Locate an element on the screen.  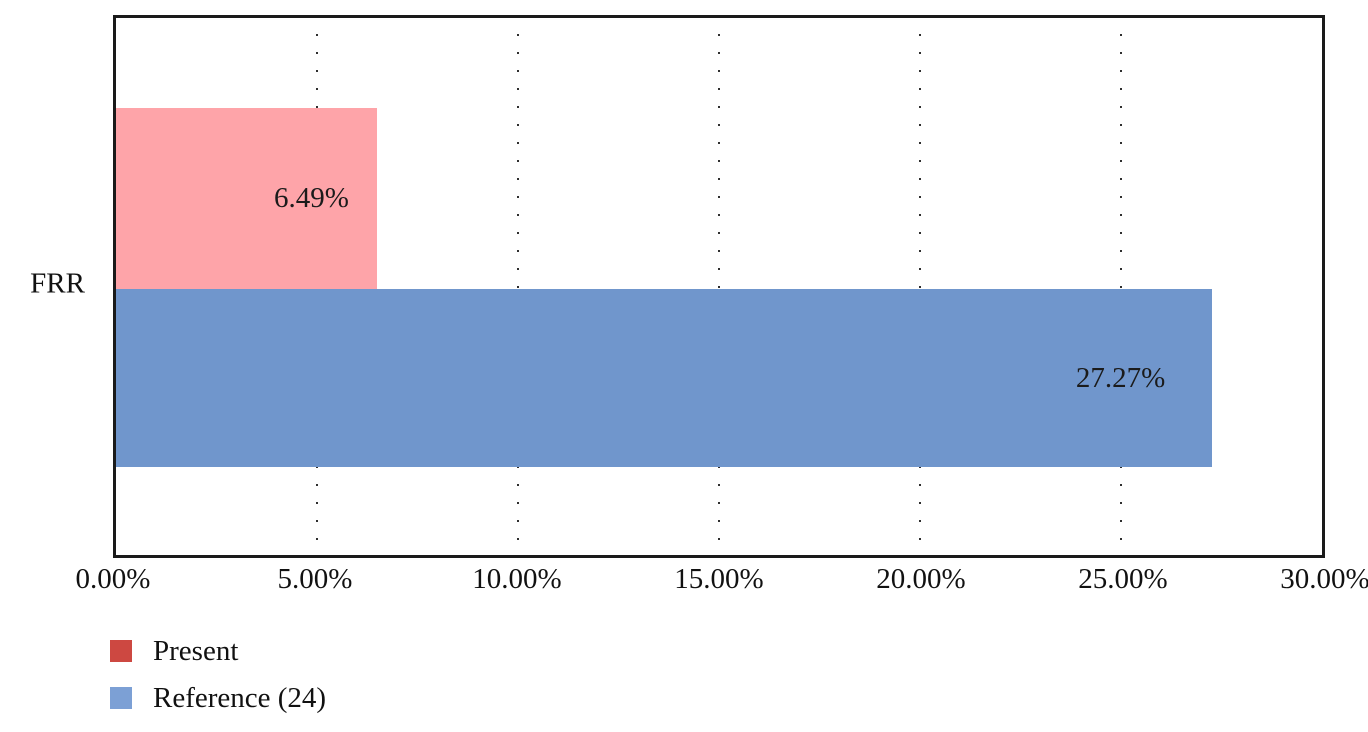
legend-swatch-reference is located at coordinates (121, 698).